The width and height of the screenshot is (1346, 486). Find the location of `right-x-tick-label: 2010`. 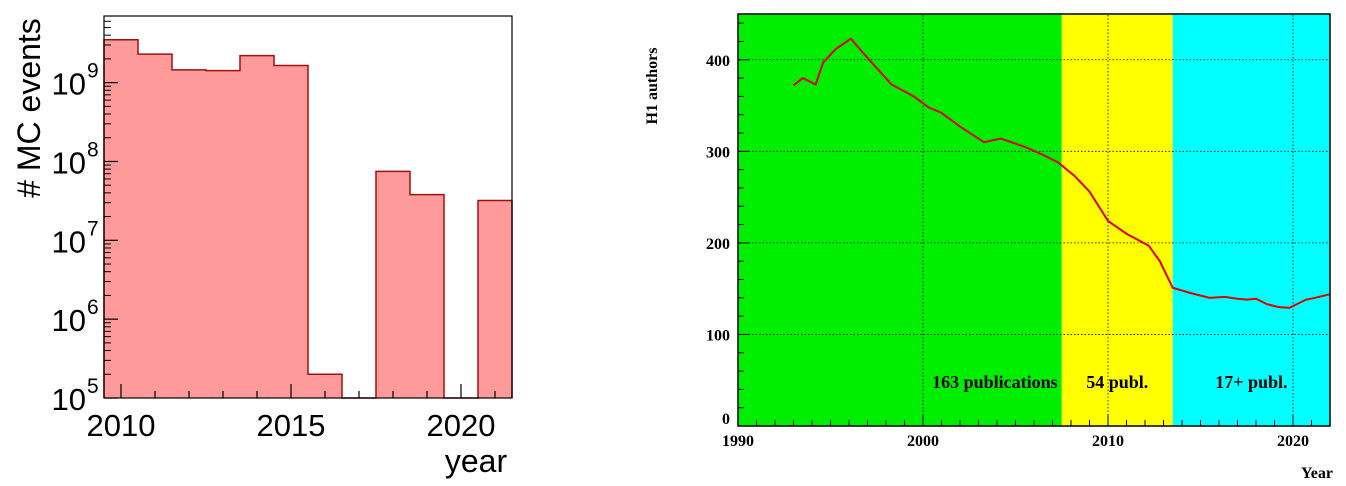

right-x-tick-label: 2010 is located at coordinates (1108, 441).